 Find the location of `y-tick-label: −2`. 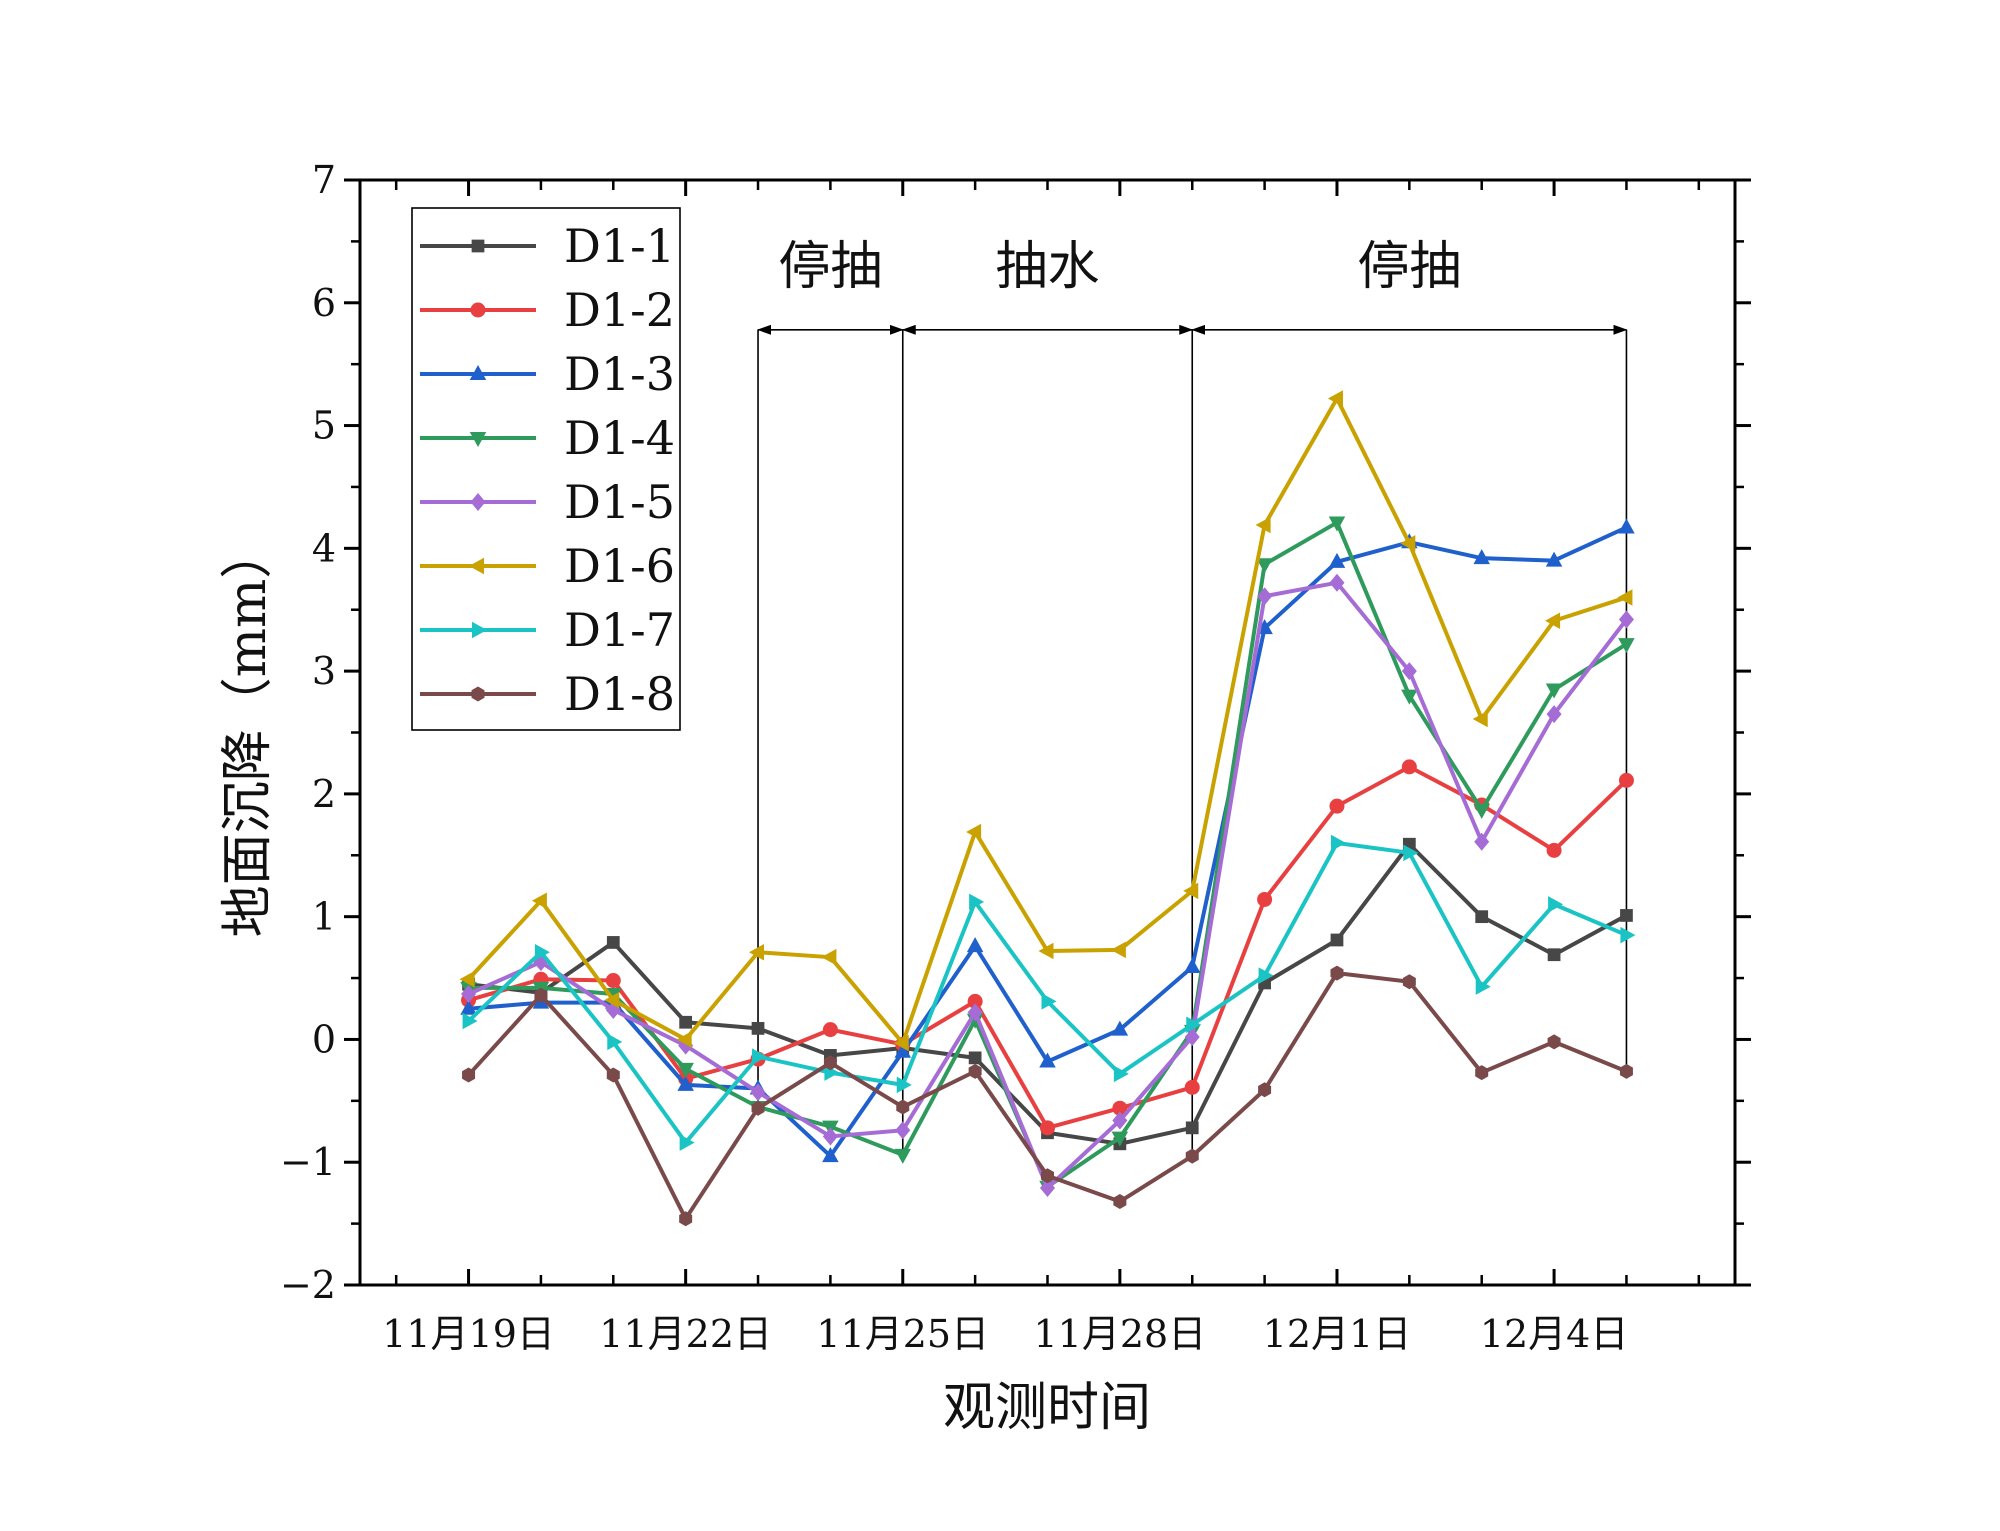

y-tick-label: −2 is located at coordinates (308, 1285).